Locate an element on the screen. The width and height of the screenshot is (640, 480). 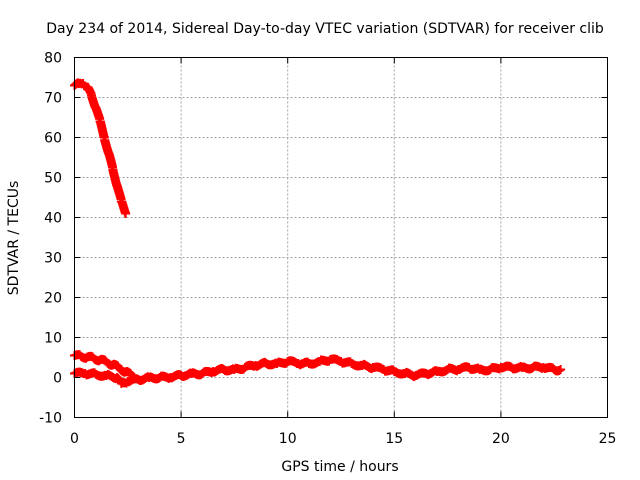
y-tick-label: 80 is located at coordinates (53, 59).